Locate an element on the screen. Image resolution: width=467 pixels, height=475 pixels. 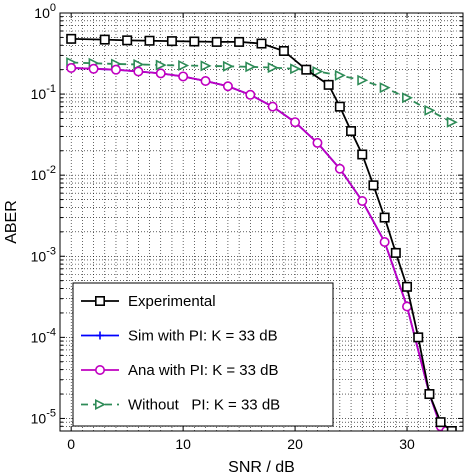
y-tick-labels: 10⁰ 10⁻¹ 10⁻² 10⁻³ 10⁻⁴ 10⁻⁵ is located at coordinates (43, 214).